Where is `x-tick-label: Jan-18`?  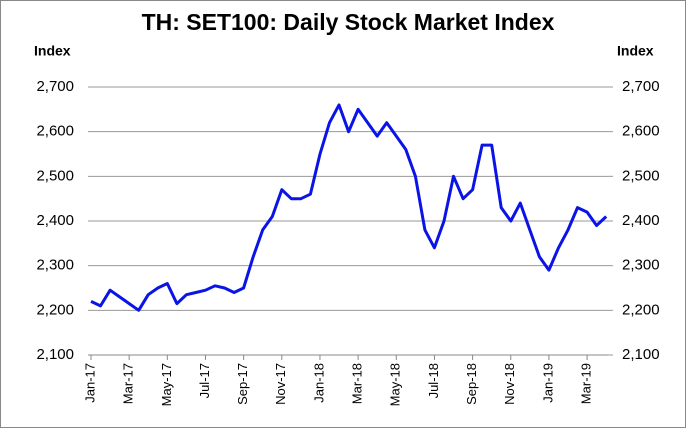
x-tick-label: Jan-18 is located at coordinates (318, 383).